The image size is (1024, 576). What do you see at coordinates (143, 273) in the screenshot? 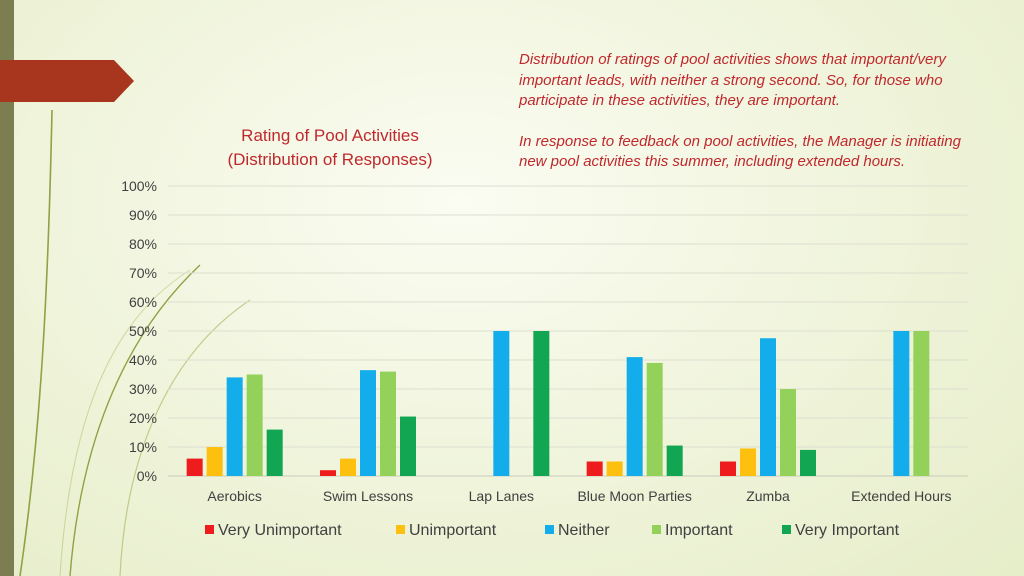
I see `y-tick-label: 70%` at bounding box center [143, 273].